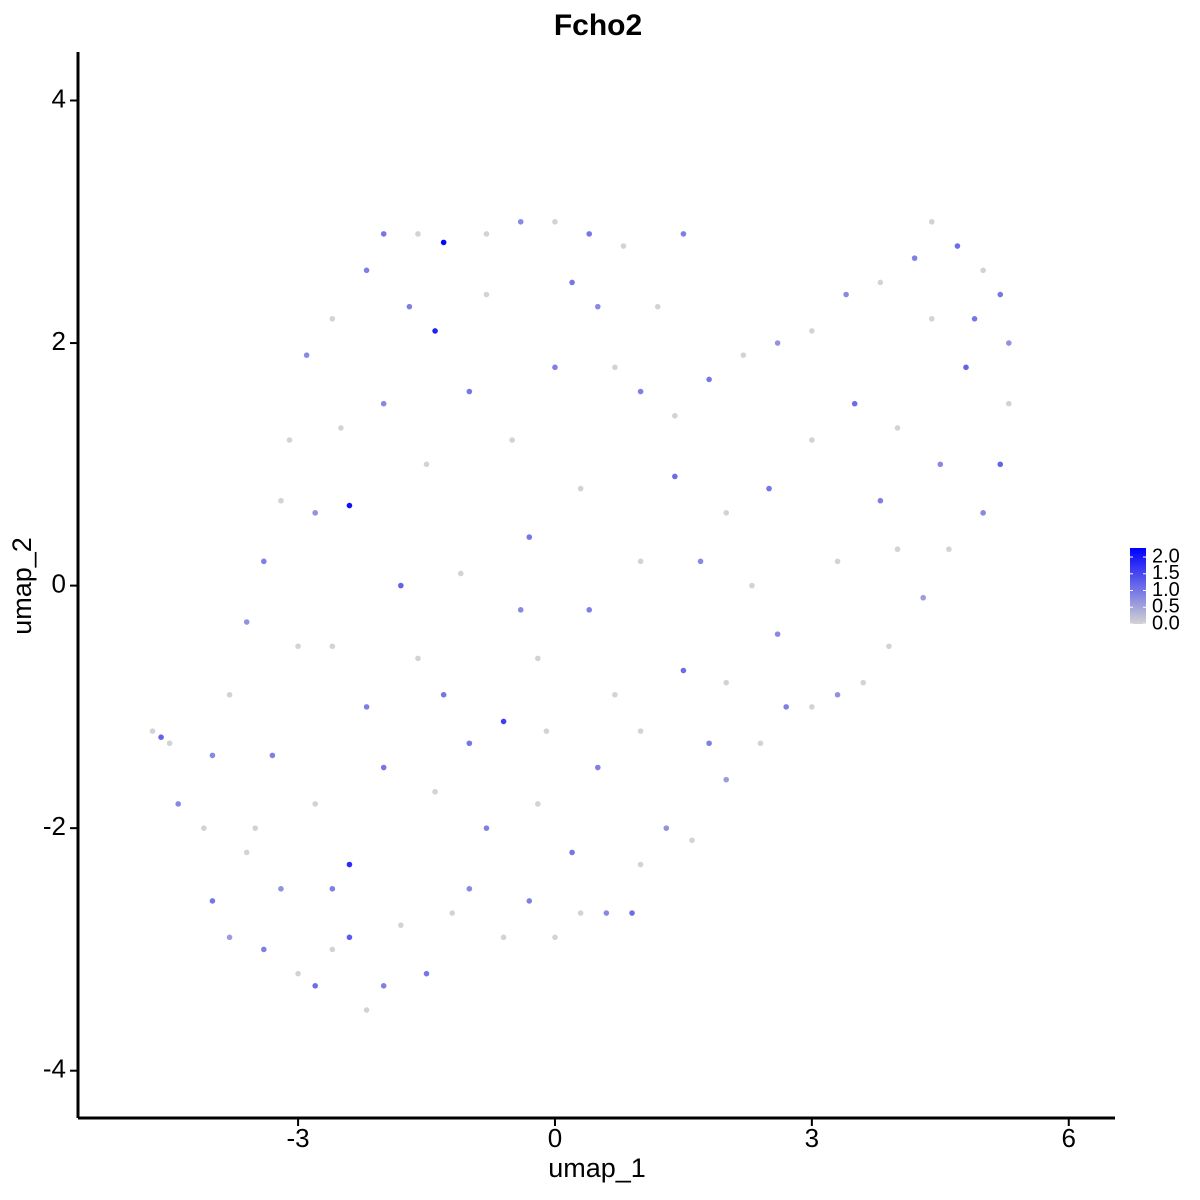 The height and width of the screenshot is (1200, 1200). I want to click on colorbar-label: 0.5, so click(1166, 607).